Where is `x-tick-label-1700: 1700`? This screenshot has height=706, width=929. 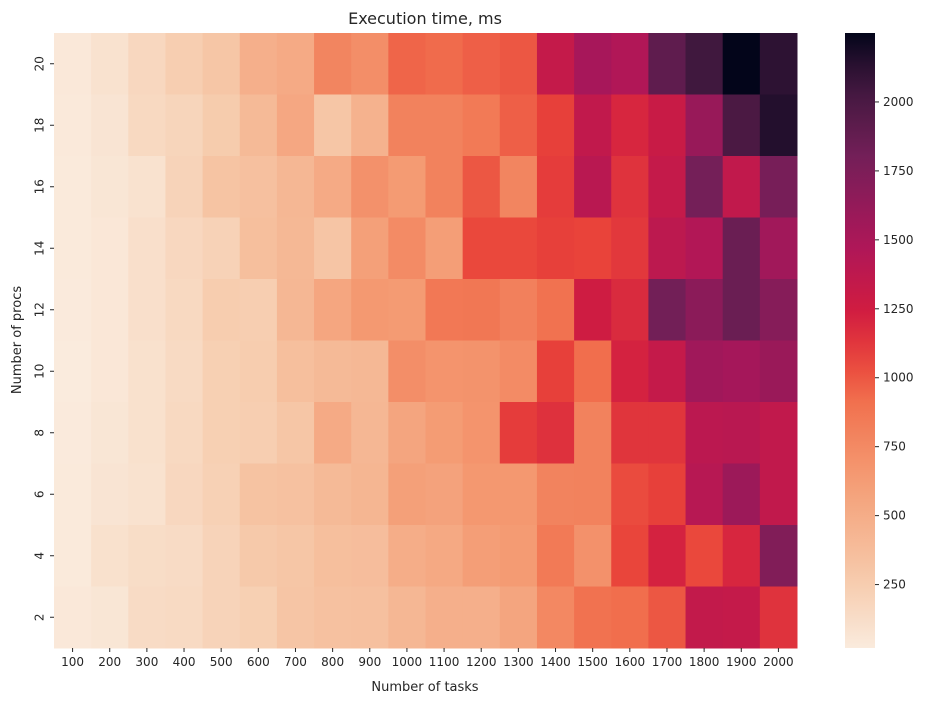 x-tick-label-1700: 1700 is located at coordinates (667, 662).